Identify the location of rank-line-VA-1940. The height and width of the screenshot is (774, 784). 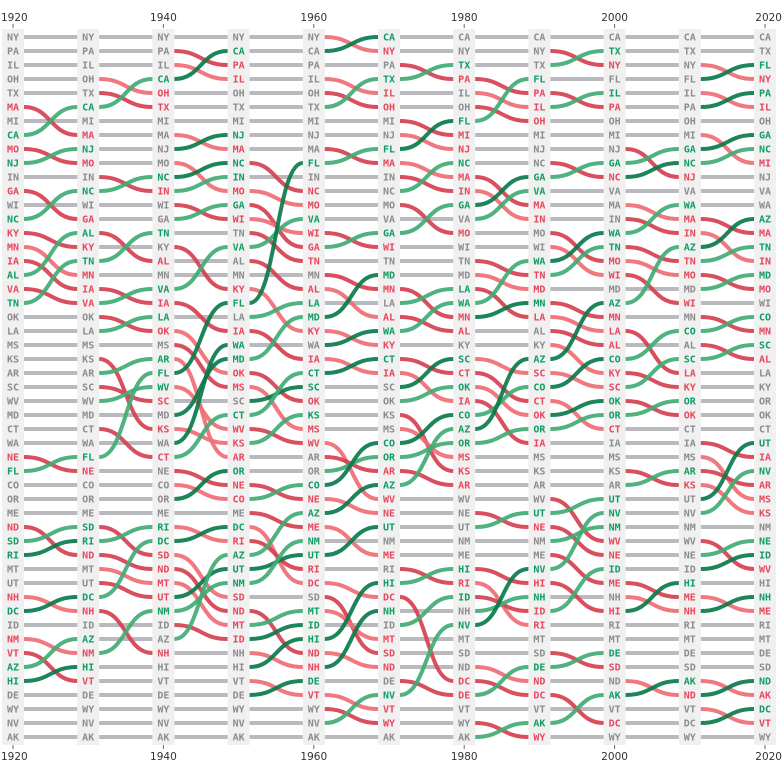
(201, 268).